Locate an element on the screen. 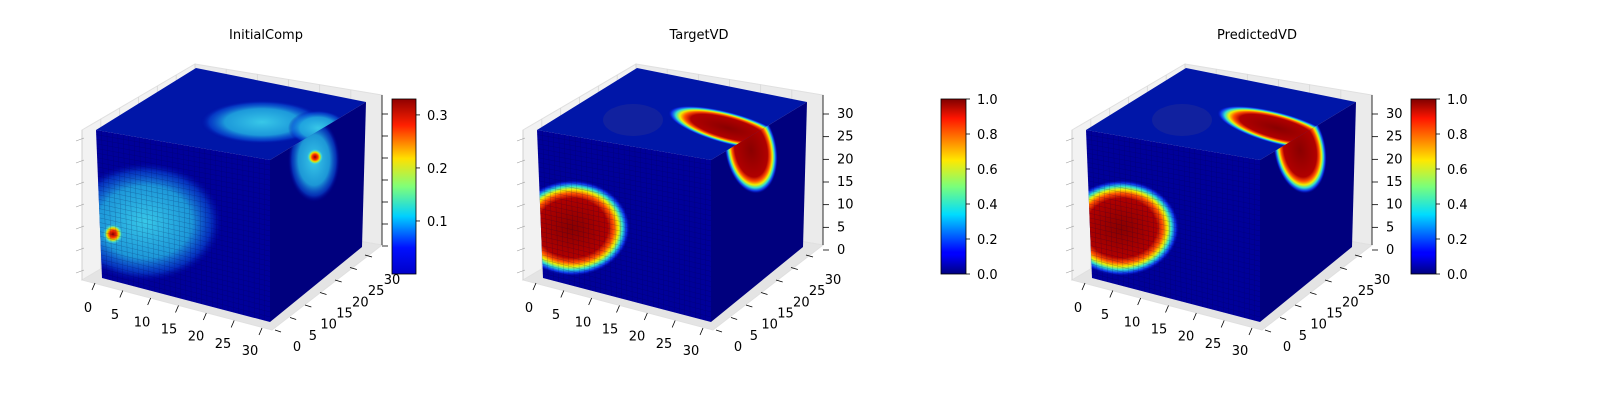 The image size is (1600, 400). right-hotspot is located at coordinates (315, 157).